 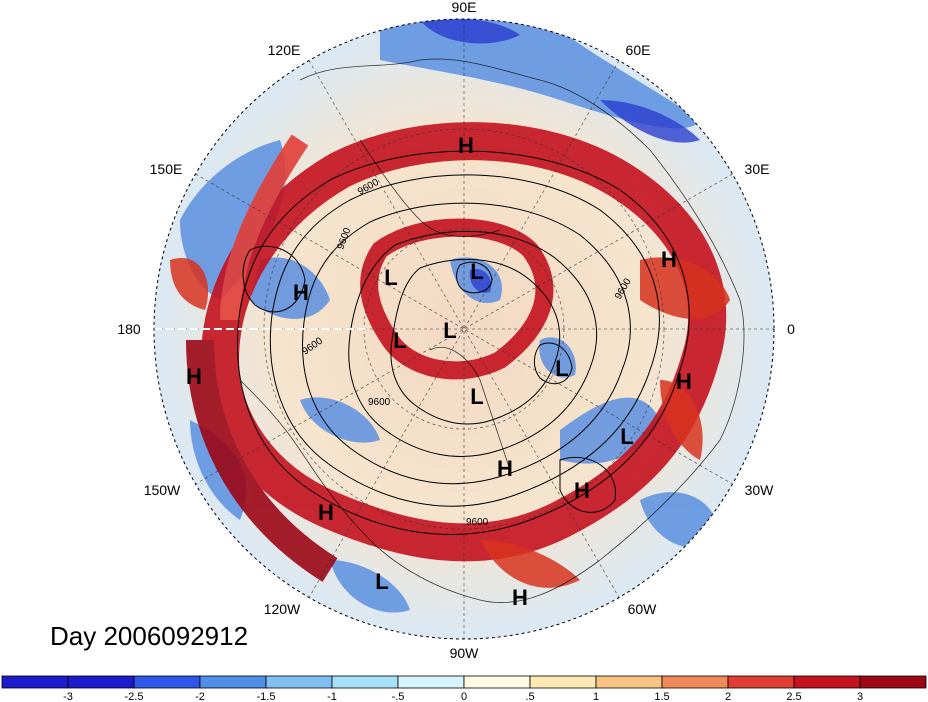 I want to click on lon-label-90e: 90E, so click(x=464, y=7).